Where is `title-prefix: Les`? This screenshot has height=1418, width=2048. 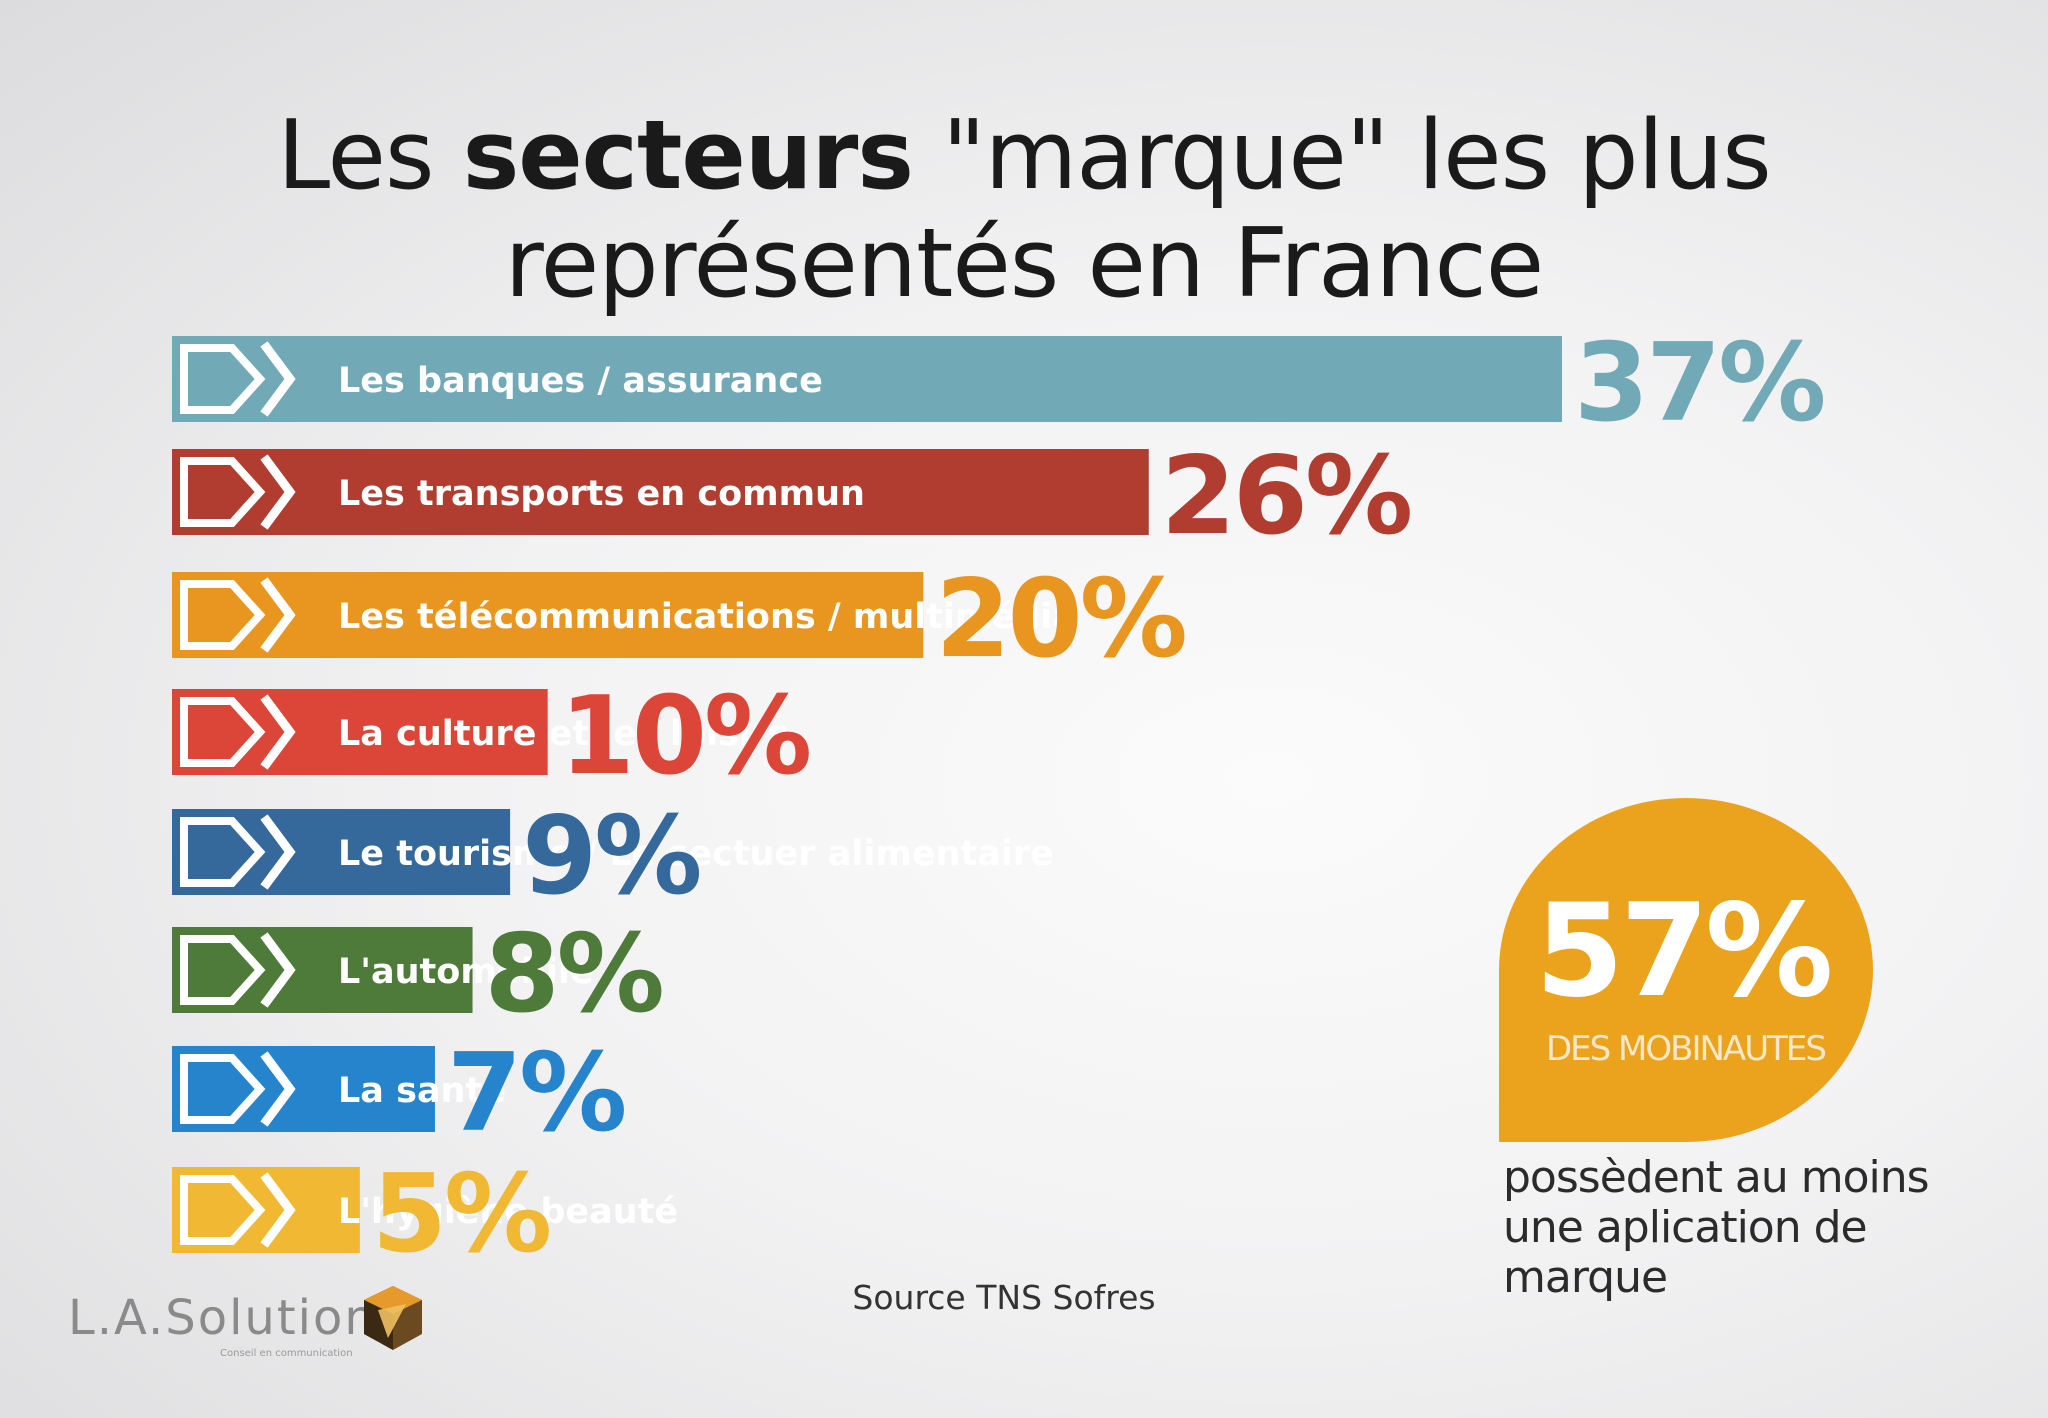
title-prefix: Les is located at coordinates (370, 156).